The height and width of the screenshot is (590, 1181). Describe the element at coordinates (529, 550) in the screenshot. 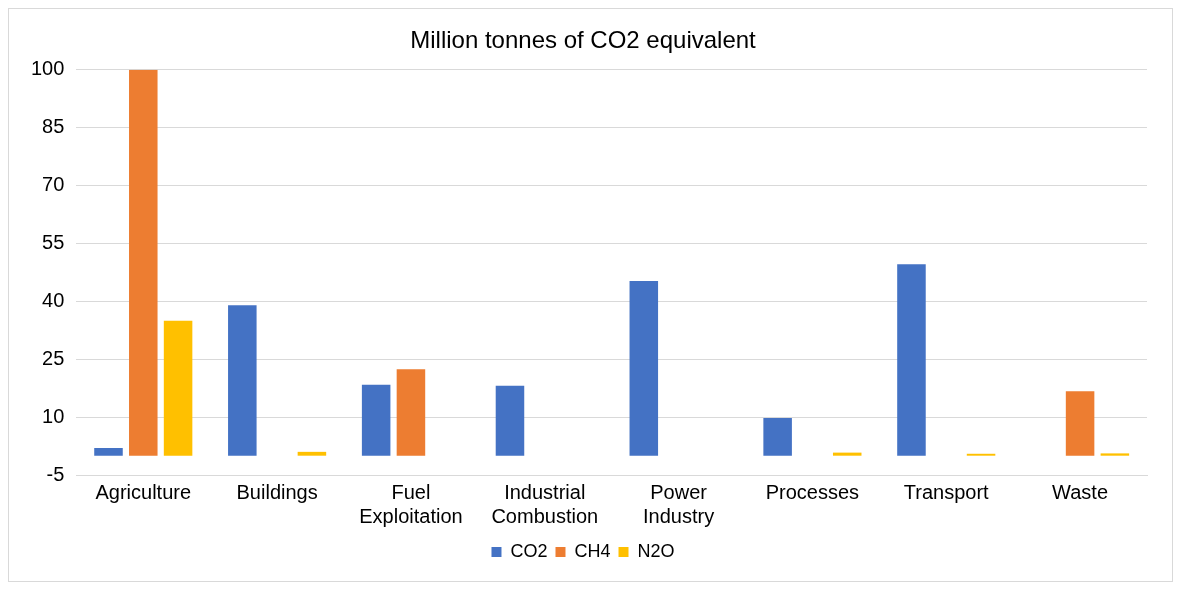

I see `legend-label: CO2` at that location.